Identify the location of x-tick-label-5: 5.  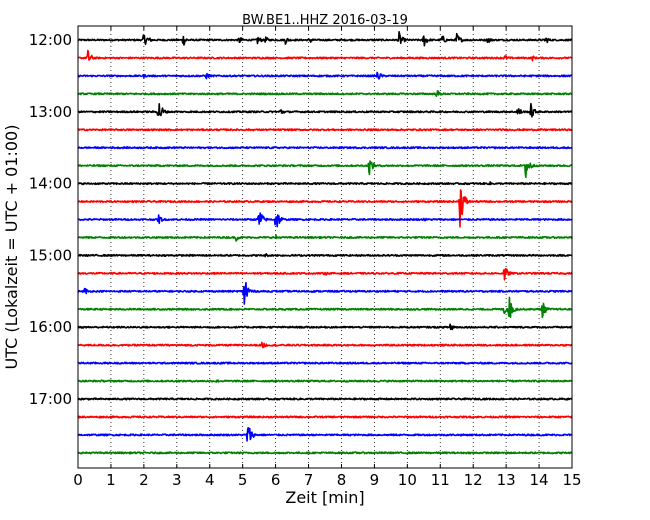
(243, 480).